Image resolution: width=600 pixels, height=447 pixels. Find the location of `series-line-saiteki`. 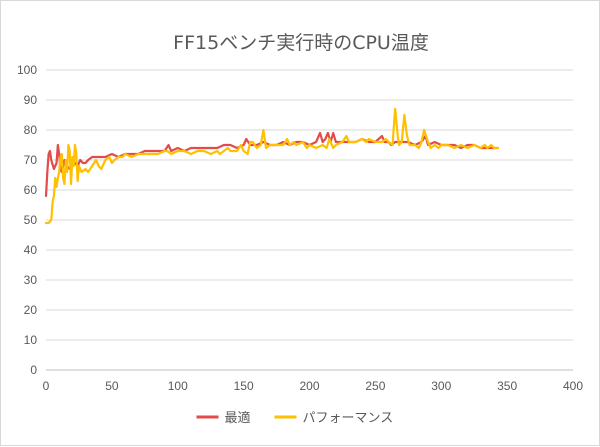

series-line-saiteki is located at coordinates (271, 164).